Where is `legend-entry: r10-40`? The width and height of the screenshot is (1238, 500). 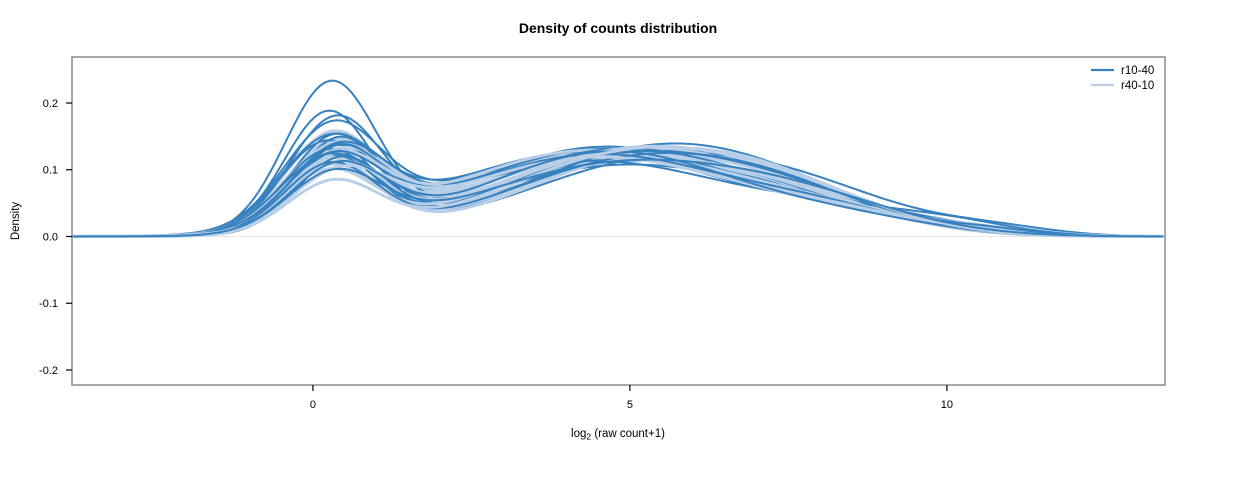 legend-entry: r10-40 is located at coordinates (1122, 71).